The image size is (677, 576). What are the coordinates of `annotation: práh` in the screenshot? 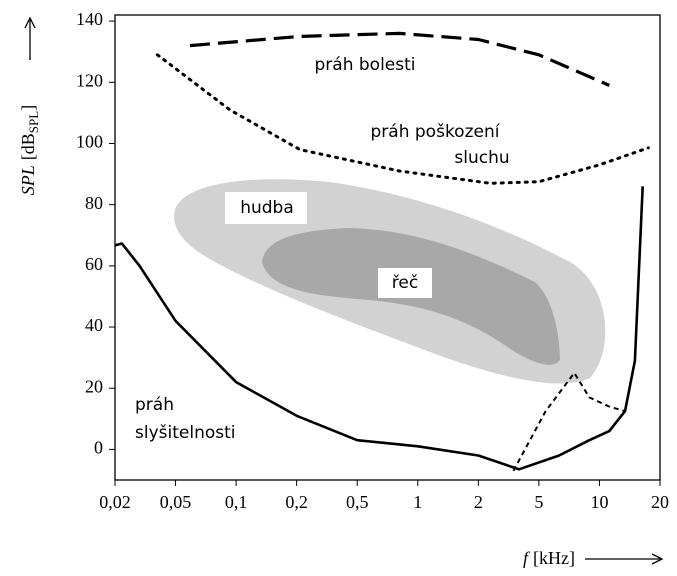 It's located at (154, 405).